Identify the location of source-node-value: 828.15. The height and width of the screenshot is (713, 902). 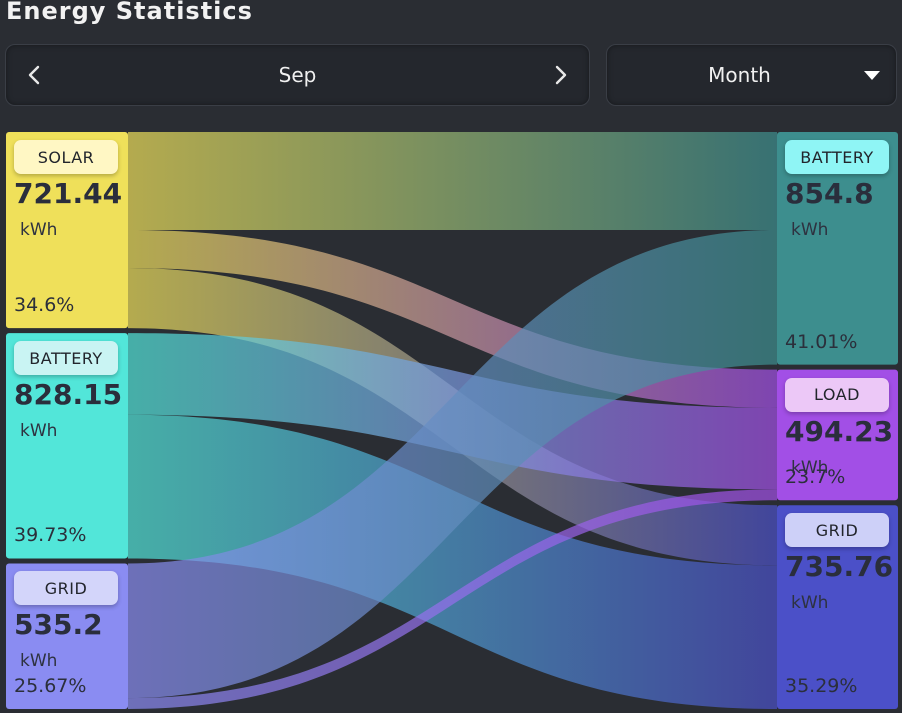
(68, 395).